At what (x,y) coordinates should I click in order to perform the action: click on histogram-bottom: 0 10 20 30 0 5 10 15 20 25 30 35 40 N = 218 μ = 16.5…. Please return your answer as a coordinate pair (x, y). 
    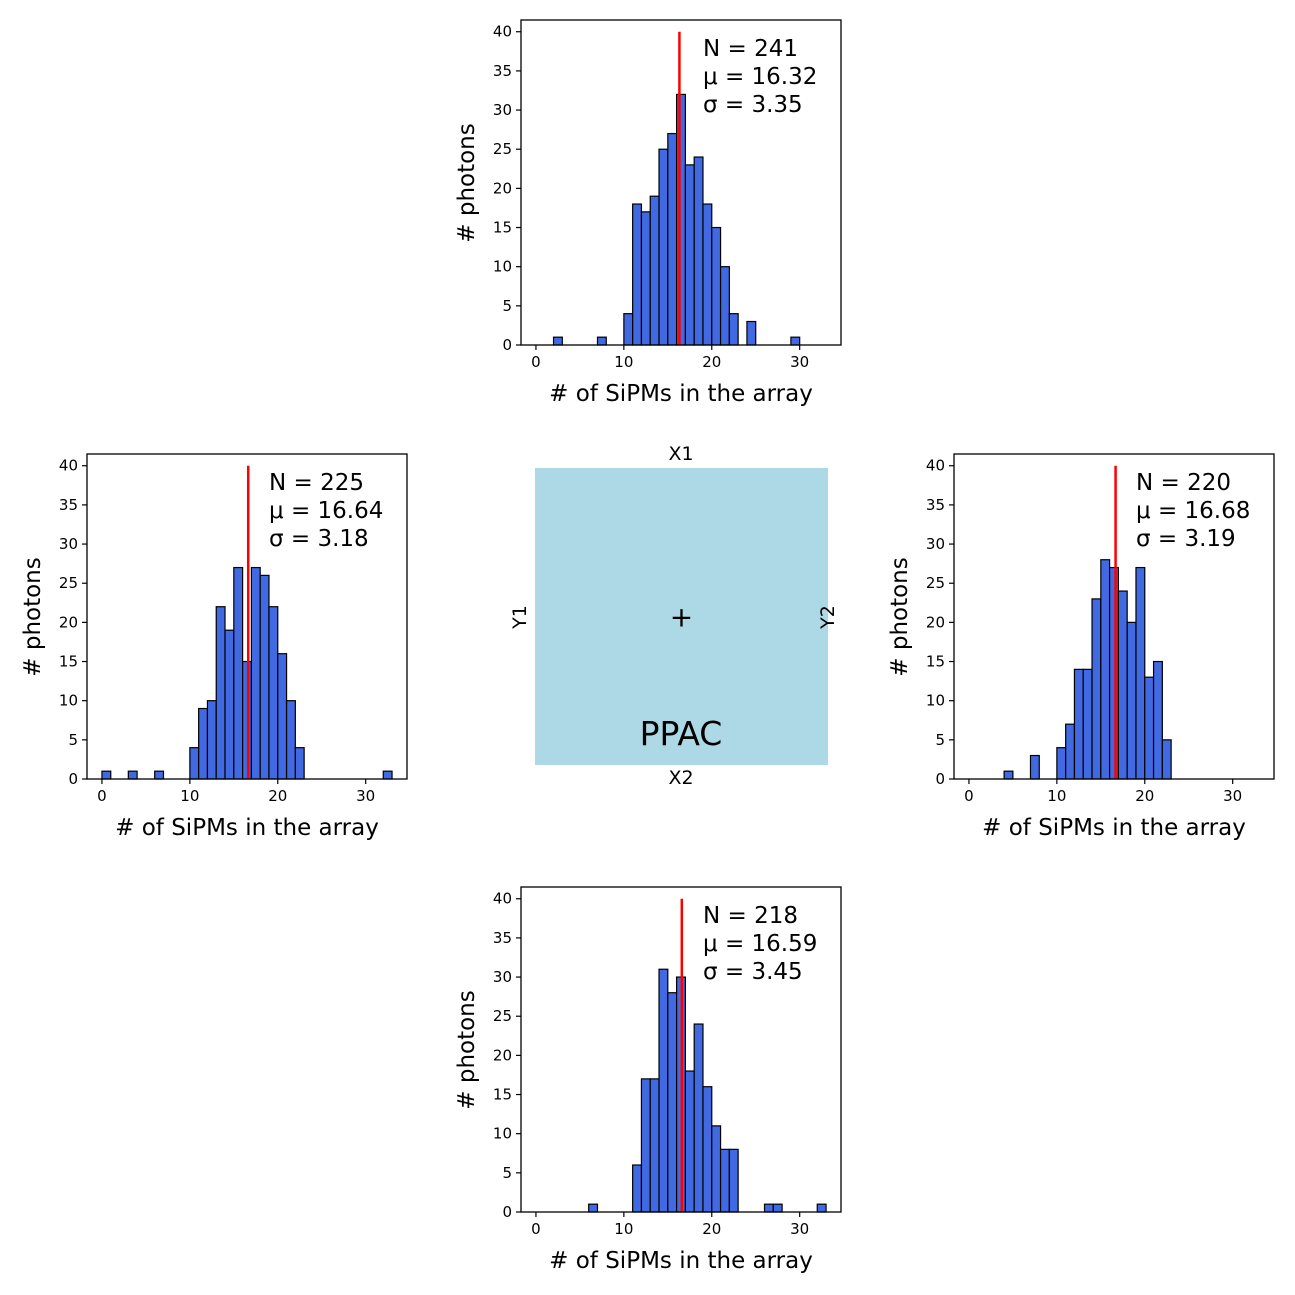
    Looking at the image, I should click on (648, 1080).